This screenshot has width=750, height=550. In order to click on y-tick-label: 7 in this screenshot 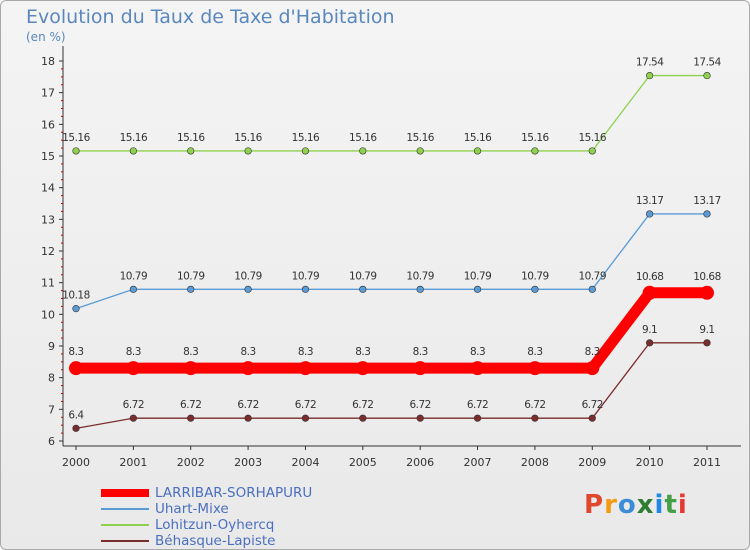, I will do `click(51, 409)`.